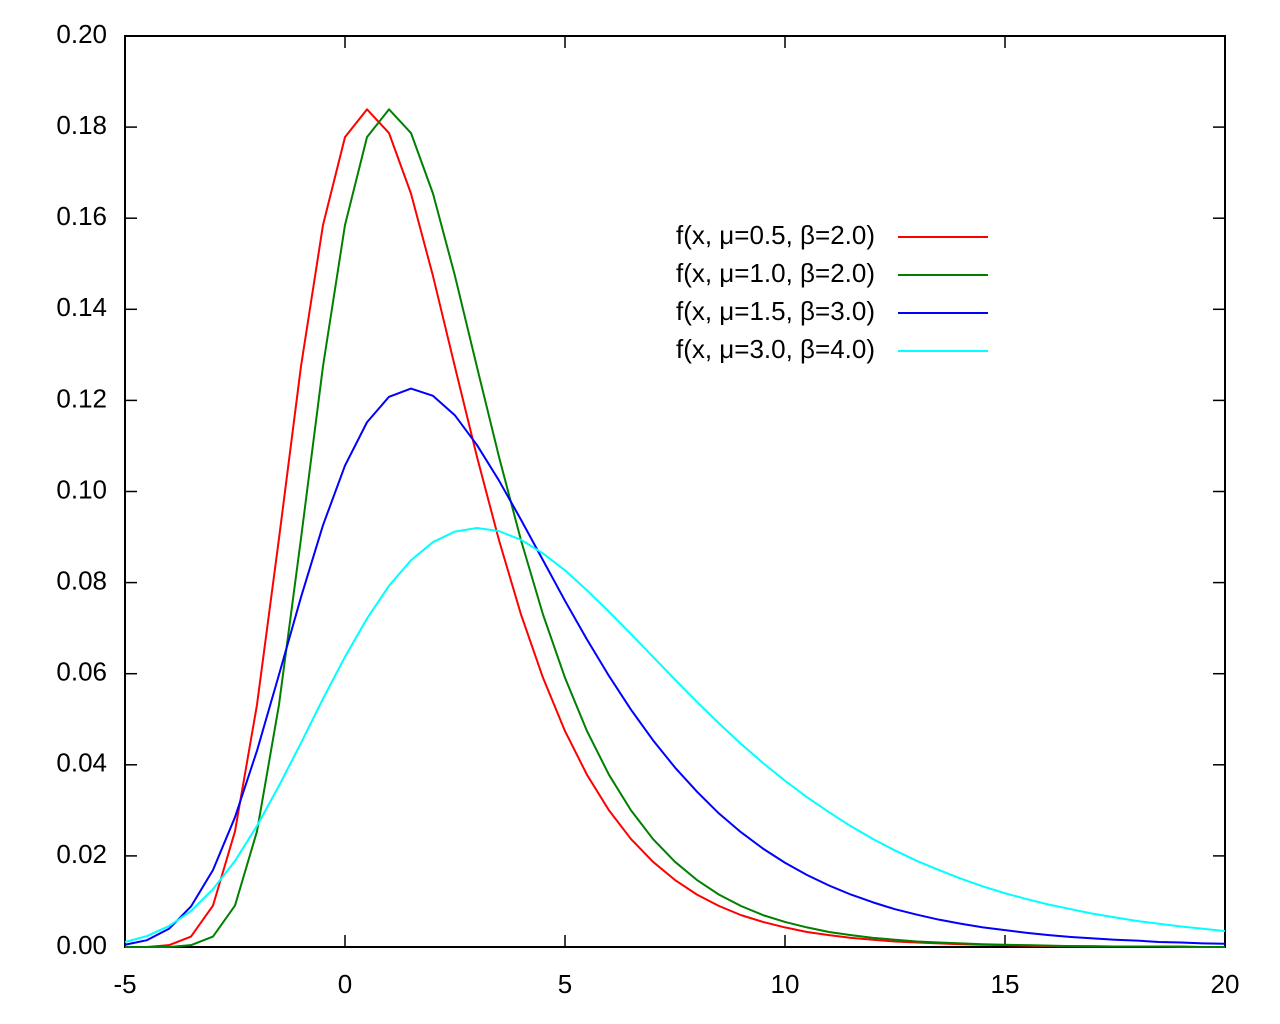  What do you see at coordinates (785, 984) in the screenshot?
I see `x-tick-label: 10` at bounding box center [785, 984].